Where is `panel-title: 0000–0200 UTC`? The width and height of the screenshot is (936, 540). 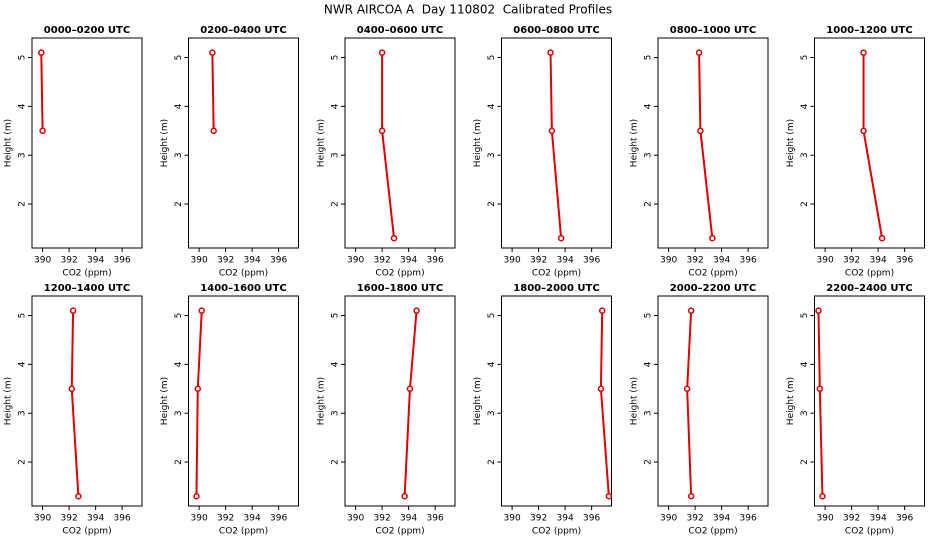
panel-title: 0000–0200 UTC is located at coordinates (87, 30).